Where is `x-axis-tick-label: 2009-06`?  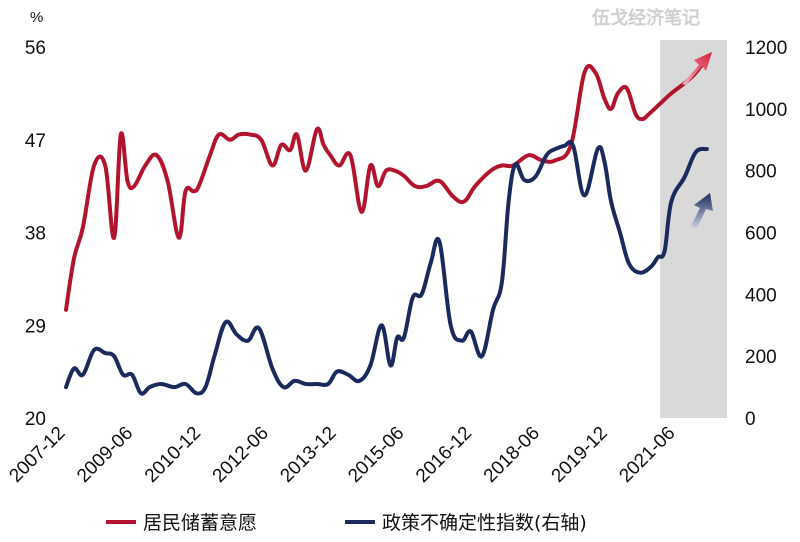 x-axis-tick-label: 2009-06 is located at coordinates (105, 455).